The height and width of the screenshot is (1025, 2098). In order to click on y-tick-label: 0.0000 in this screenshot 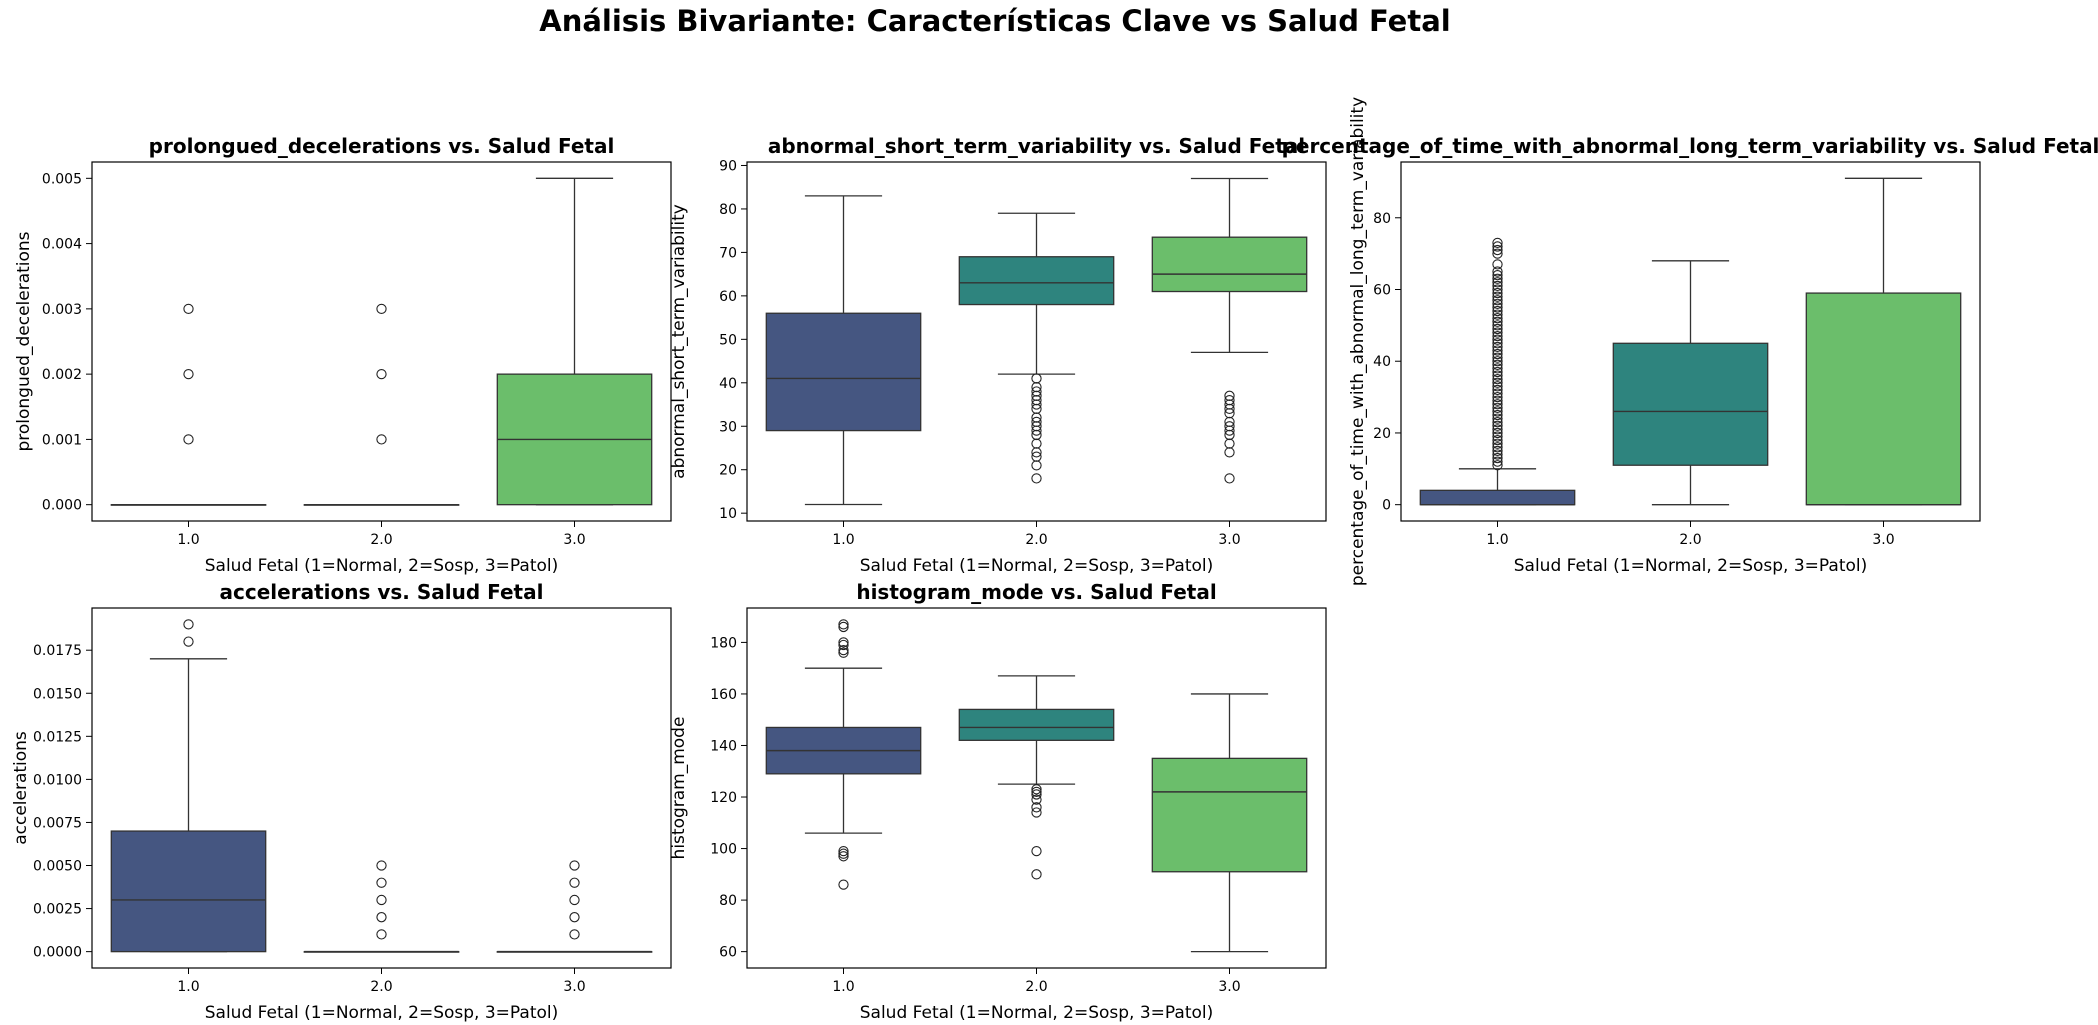, I will do `click(57, 953)`.